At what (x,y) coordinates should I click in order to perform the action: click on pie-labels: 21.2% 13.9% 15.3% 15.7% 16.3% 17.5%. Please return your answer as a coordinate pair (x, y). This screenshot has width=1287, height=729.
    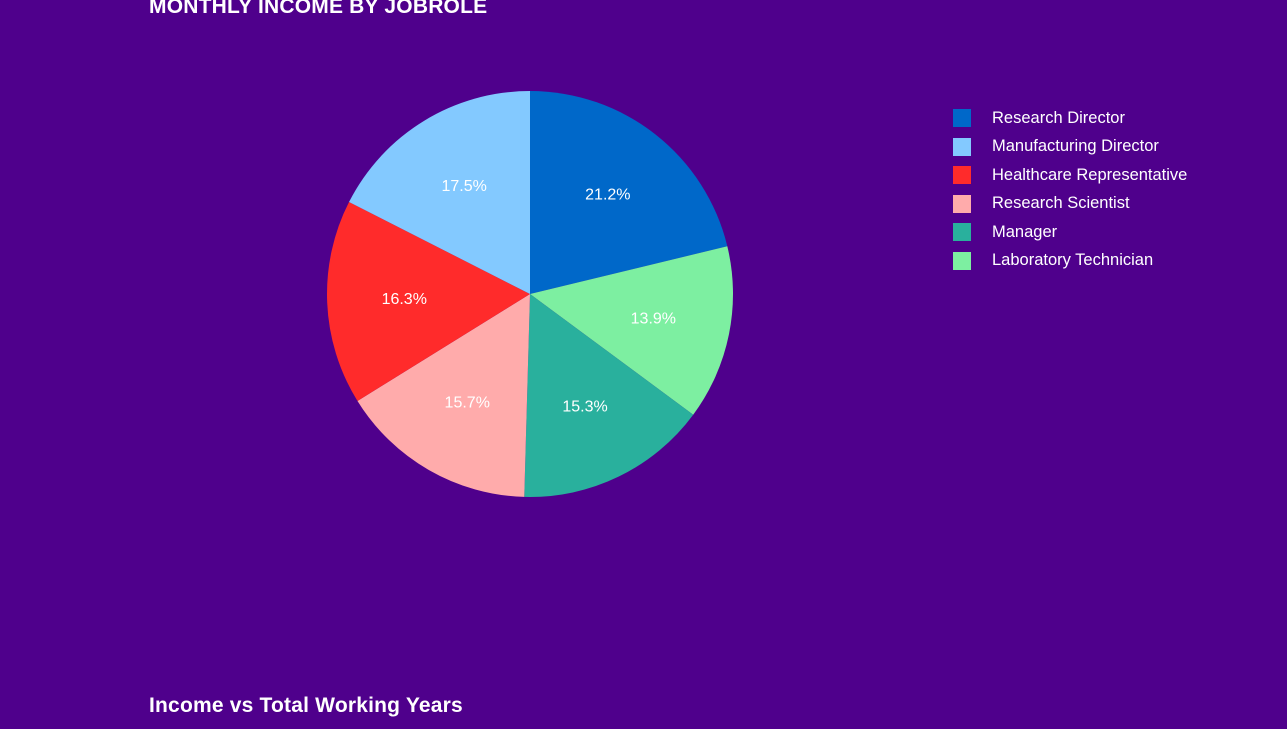
    Looking at the image, I should click on (529, 296).